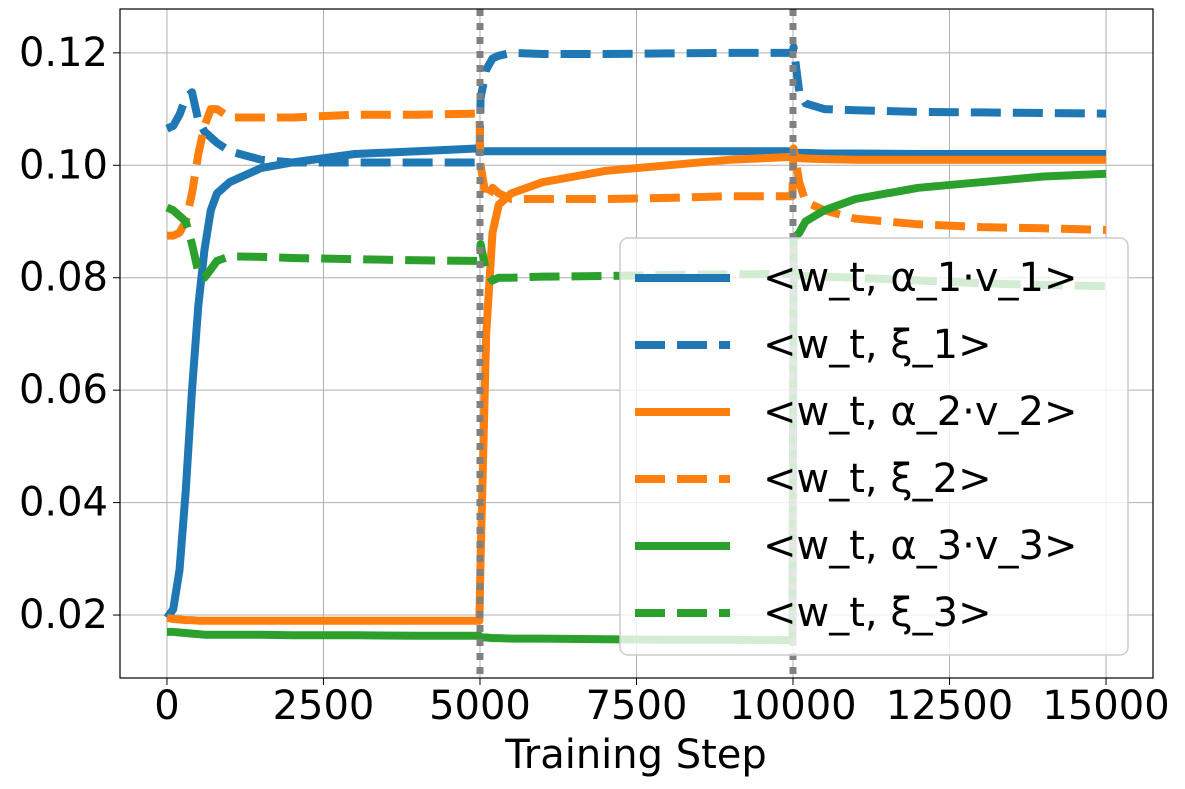  Describe the element at coordinates (63, 53) in the screenshot. I see `y-tick-label: 0.12` at that location.